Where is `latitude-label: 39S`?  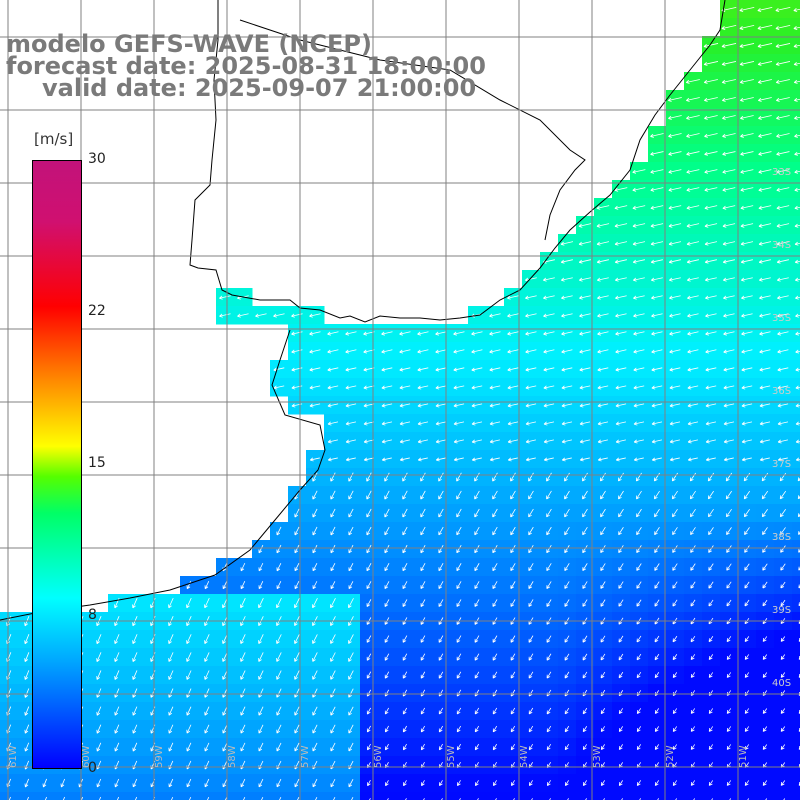 latitude-label: 39S is located at coordinates (781, 610).